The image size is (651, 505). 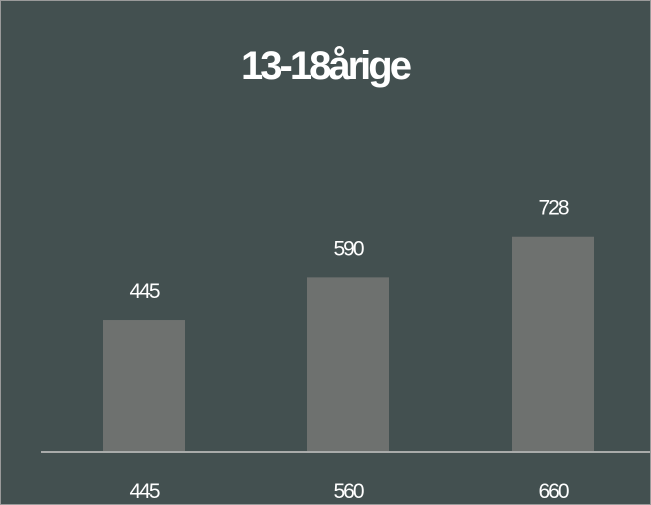 I want to click on data-label-2: 590, so click(x=348, y=248).